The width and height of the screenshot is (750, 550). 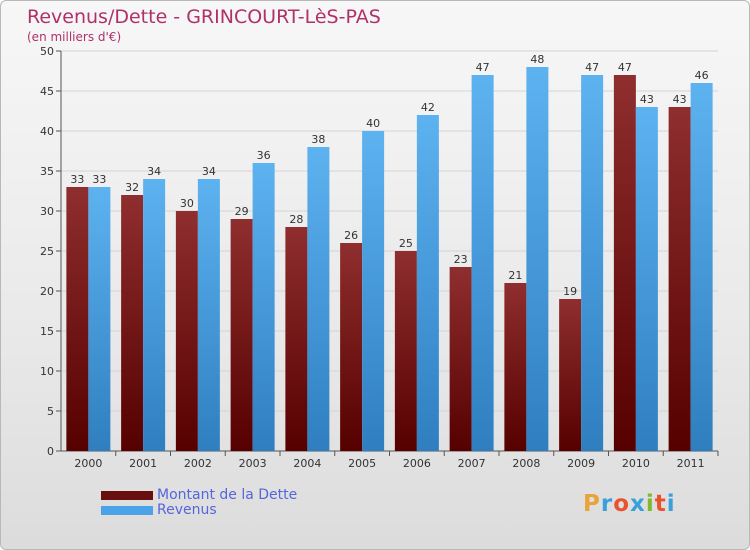 What do you see at coordinates (127, 510) in the screenshot?
I see `legend-swatch-revenus` at bounding box center [127, 510].